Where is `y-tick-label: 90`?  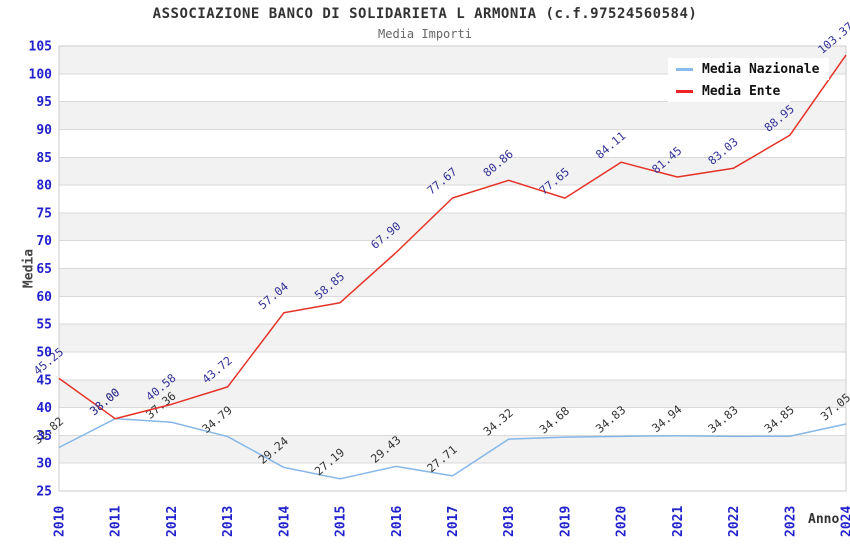
y-tick-label: 90 is located at coordinates (44, 130).